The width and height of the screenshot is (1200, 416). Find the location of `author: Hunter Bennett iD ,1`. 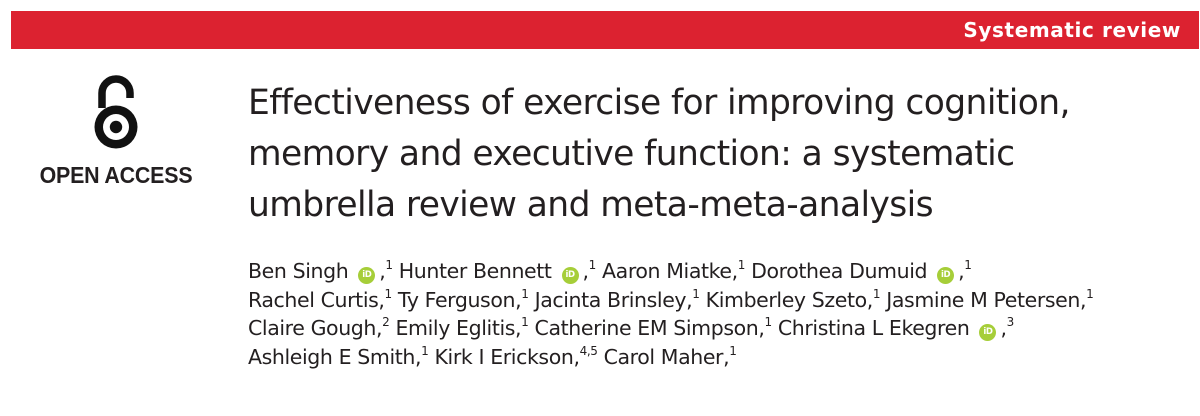

author: Hunter Bennett iD ,1 is located at coordinates (497, 271).